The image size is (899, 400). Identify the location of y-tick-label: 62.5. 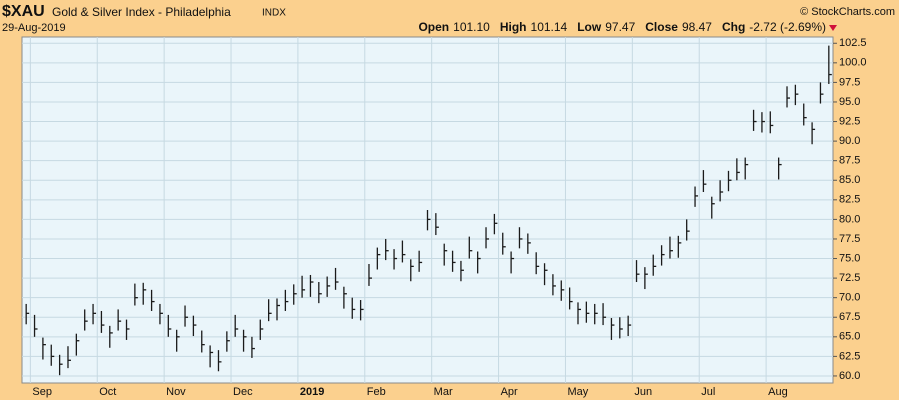
(849, 356).